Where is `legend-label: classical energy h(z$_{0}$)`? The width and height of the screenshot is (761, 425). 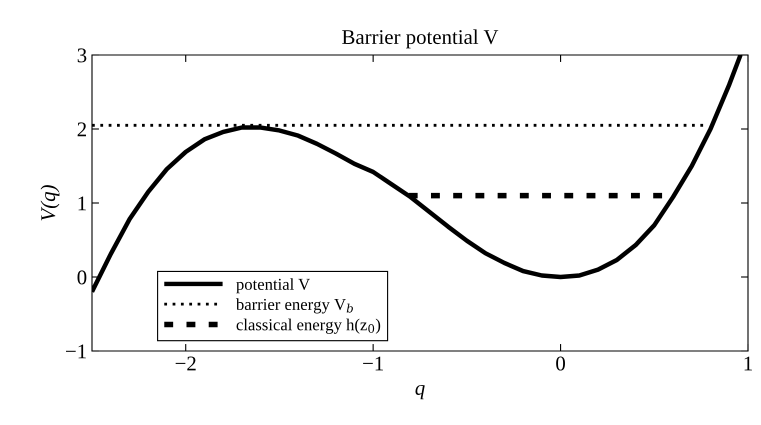
legend-label: classical energy h(z$_{0}$) is located at coordinates (308, 326).